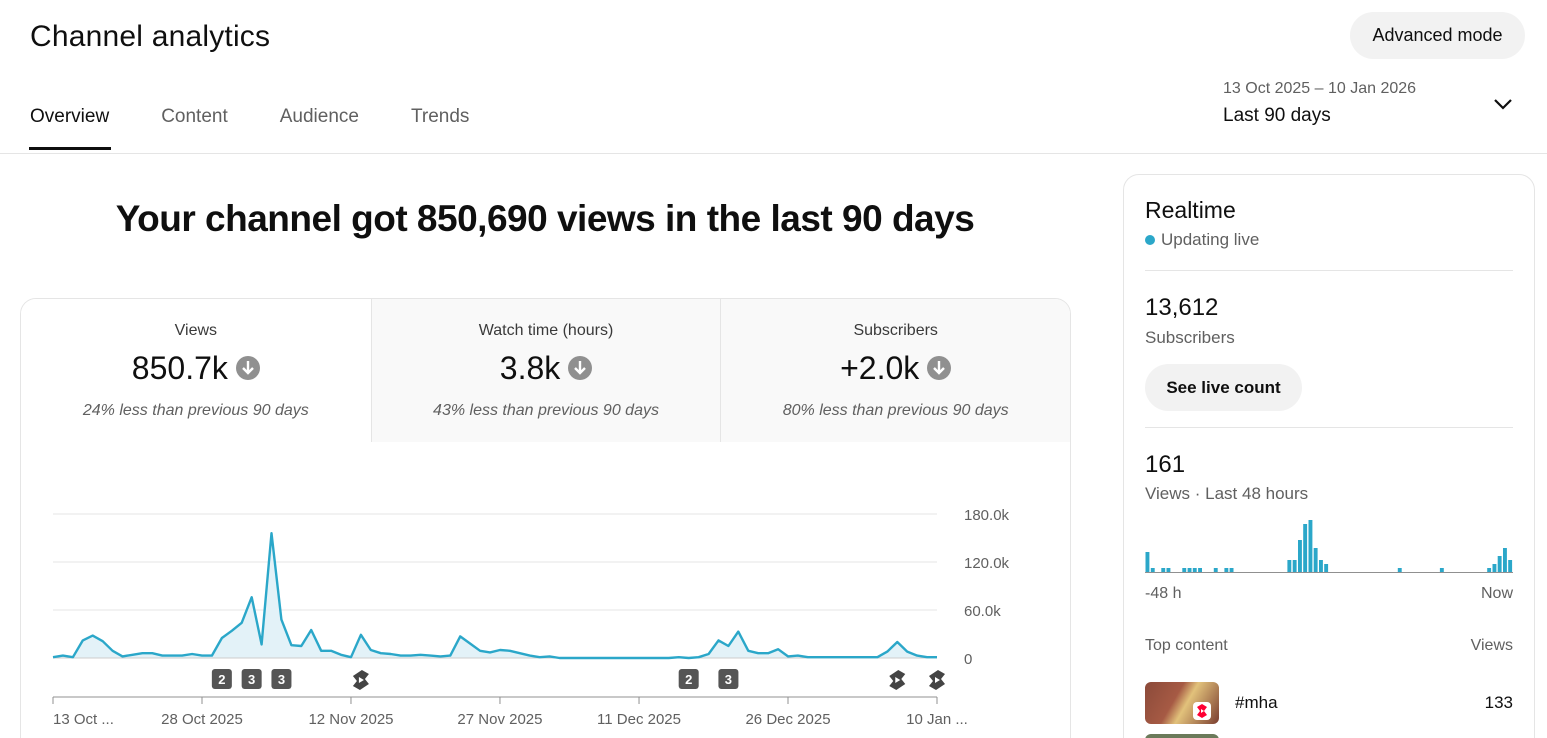  Describe the element at coordinates (70, 128) in the screenshot. I see `tab-overview: Overview` at that location.